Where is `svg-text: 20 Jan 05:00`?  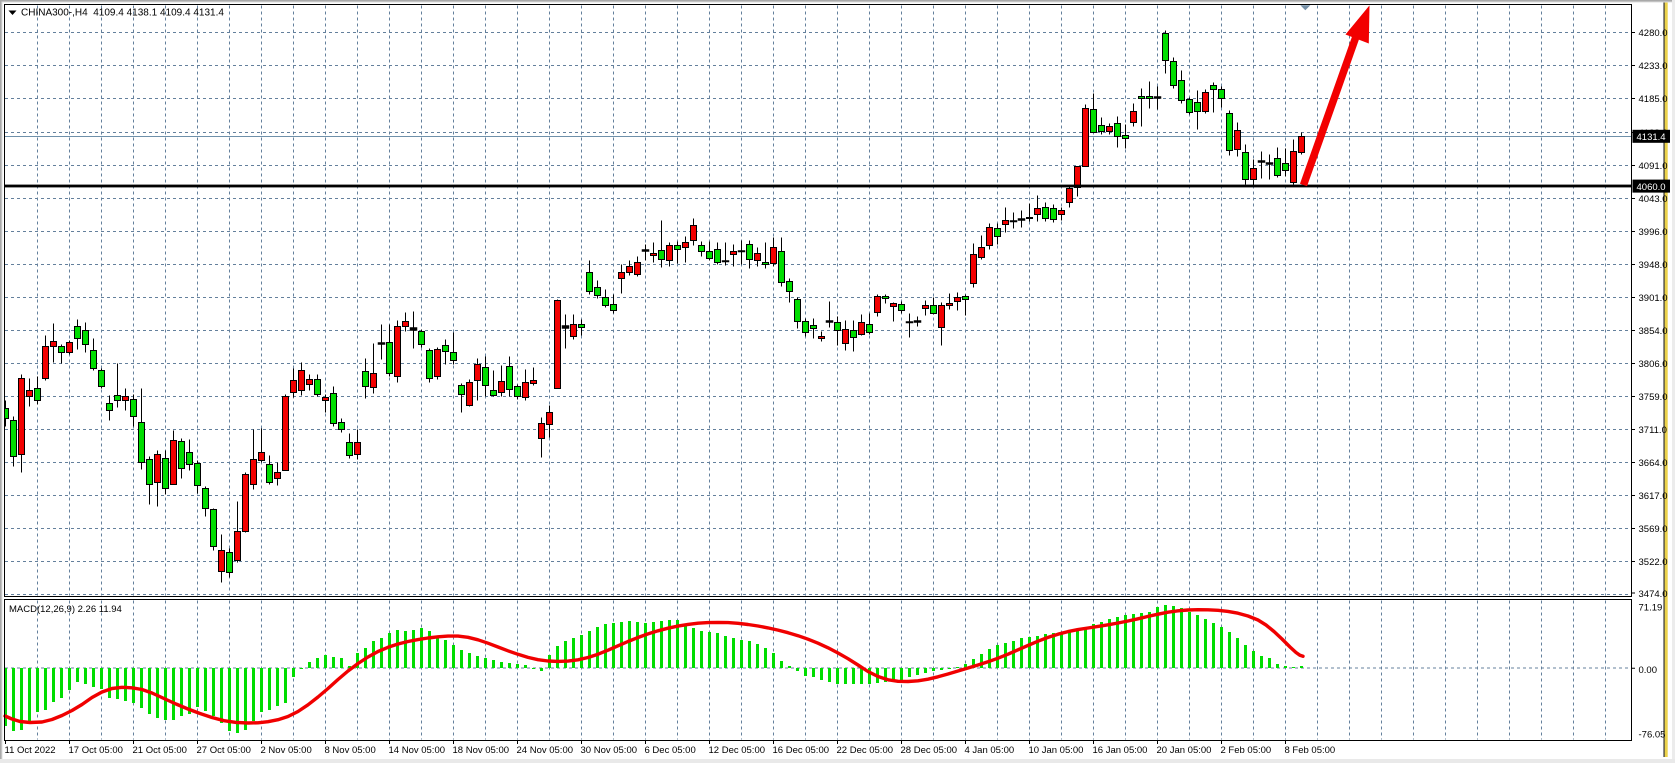 svg-text: 20 Jan 05:00 is located at coordinates (1184, 750).